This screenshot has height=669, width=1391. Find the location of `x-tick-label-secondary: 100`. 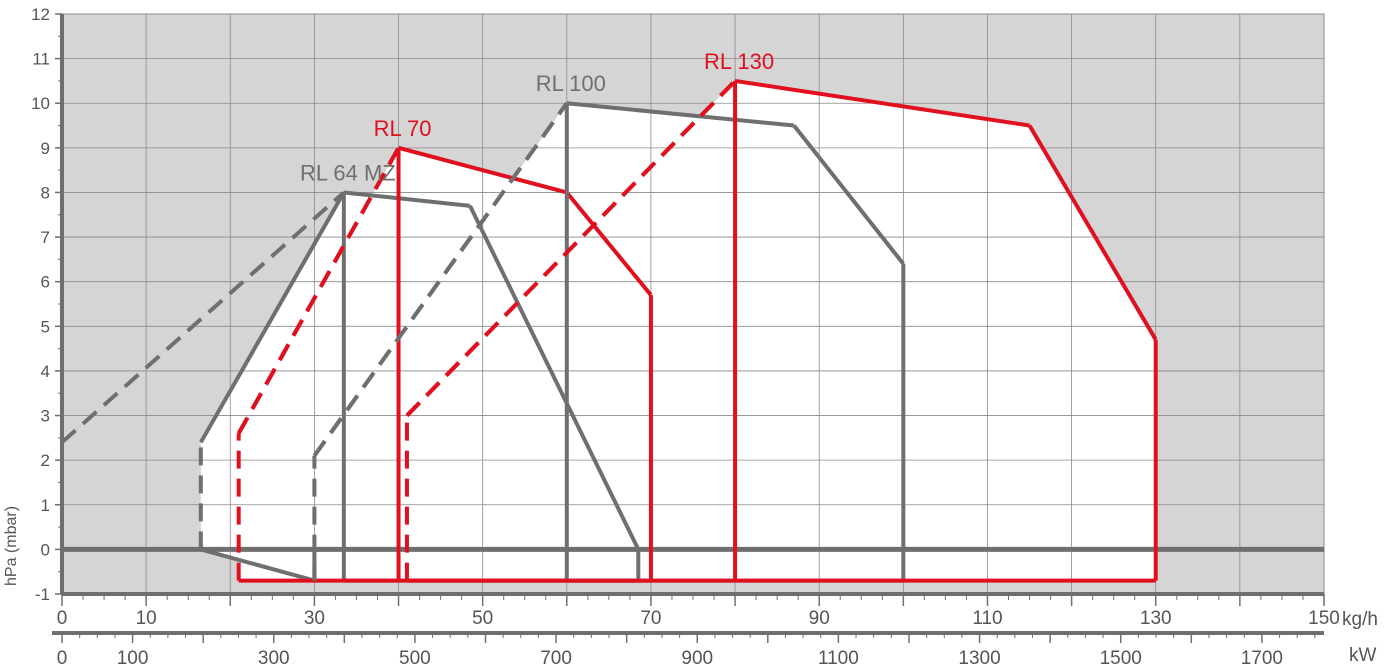

x-tick-label-secondary: 100 is located at coordinates (133, 658).